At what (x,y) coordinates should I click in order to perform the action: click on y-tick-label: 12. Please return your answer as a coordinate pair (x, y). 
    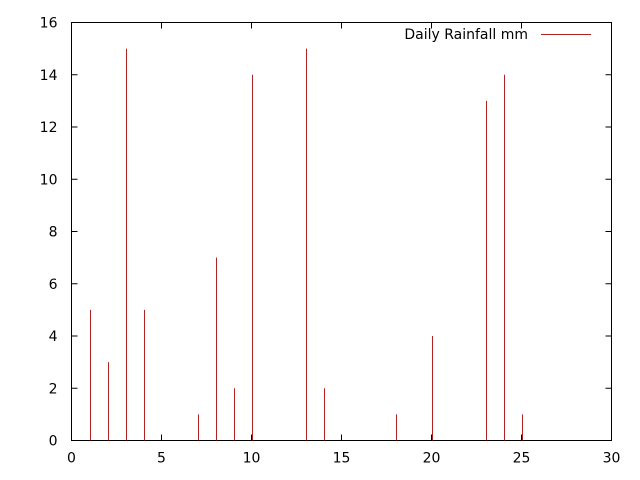
    Looking at the image, I should click on (49, 128).